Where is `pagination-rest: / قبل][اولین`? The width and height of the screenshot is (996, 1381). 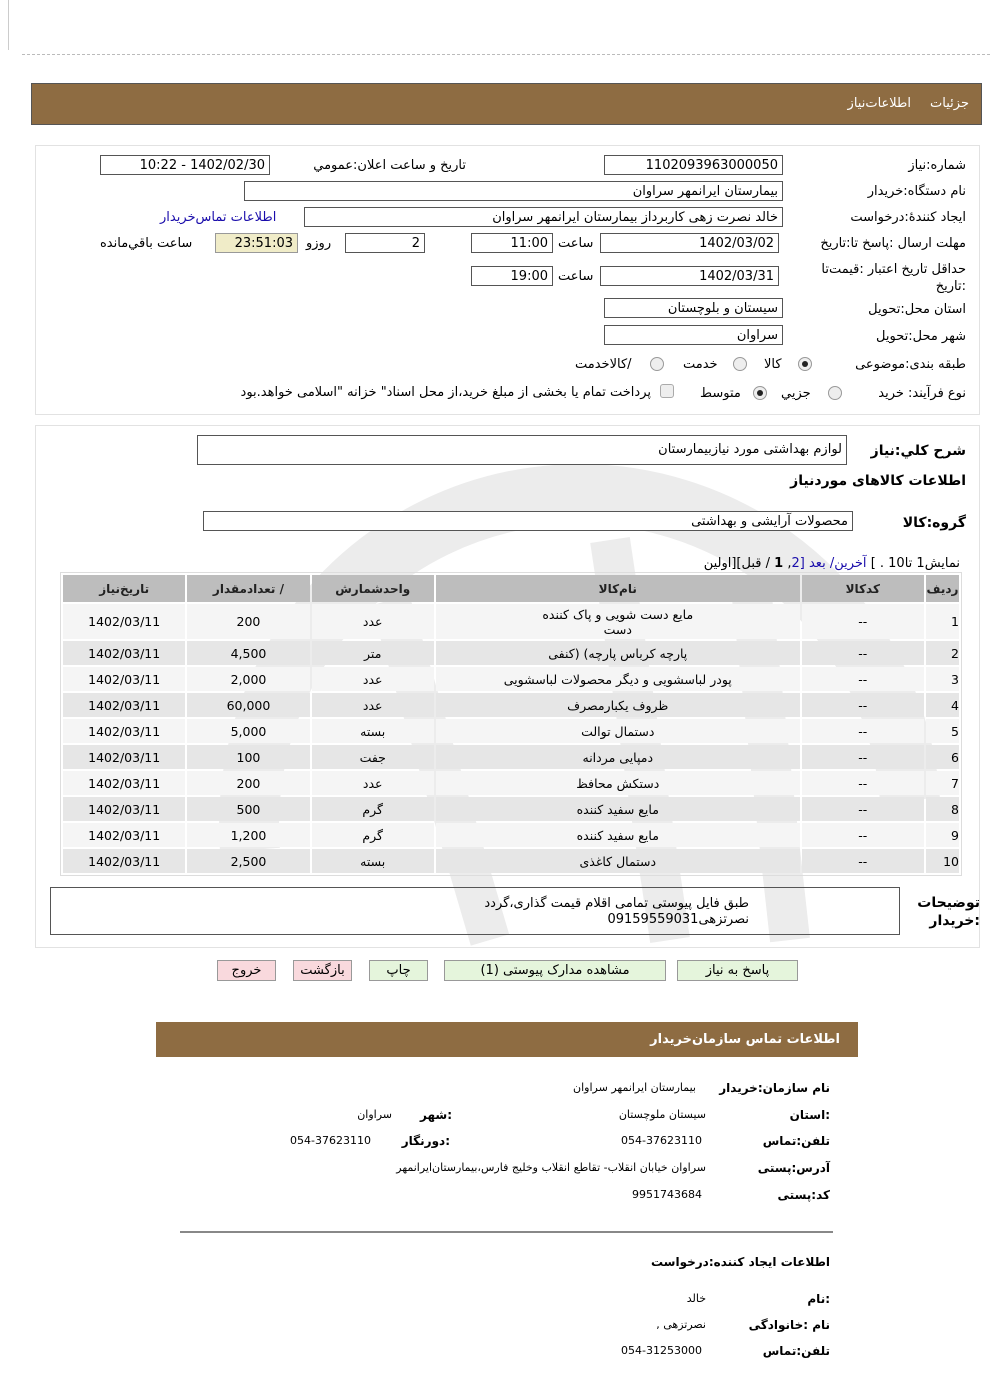
pagination-rest: / قبل][اولین is located at coordinates (736, 563).